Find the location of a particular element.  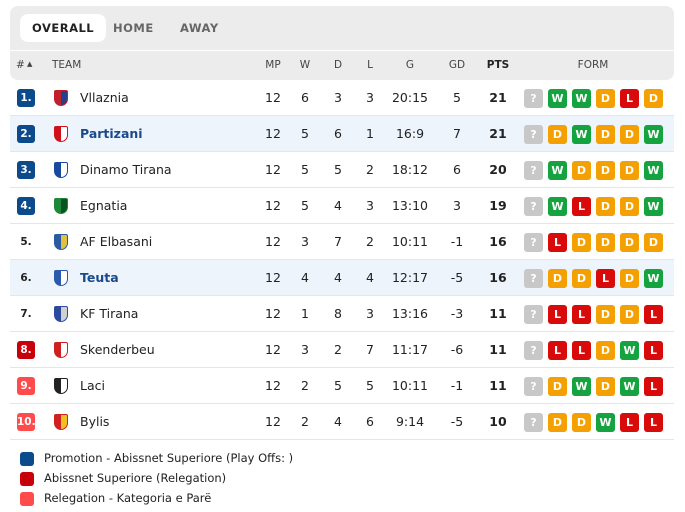

team-name: Teuta is located at coordinates (99, 277).